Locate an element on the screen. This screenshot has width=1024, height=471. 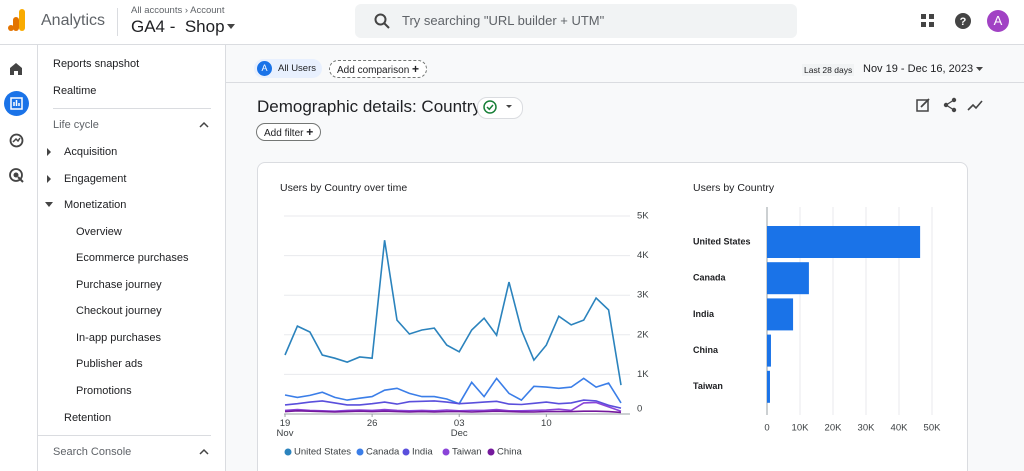
nav-subitem: In-app purchases is located at coordinates (118, 338).